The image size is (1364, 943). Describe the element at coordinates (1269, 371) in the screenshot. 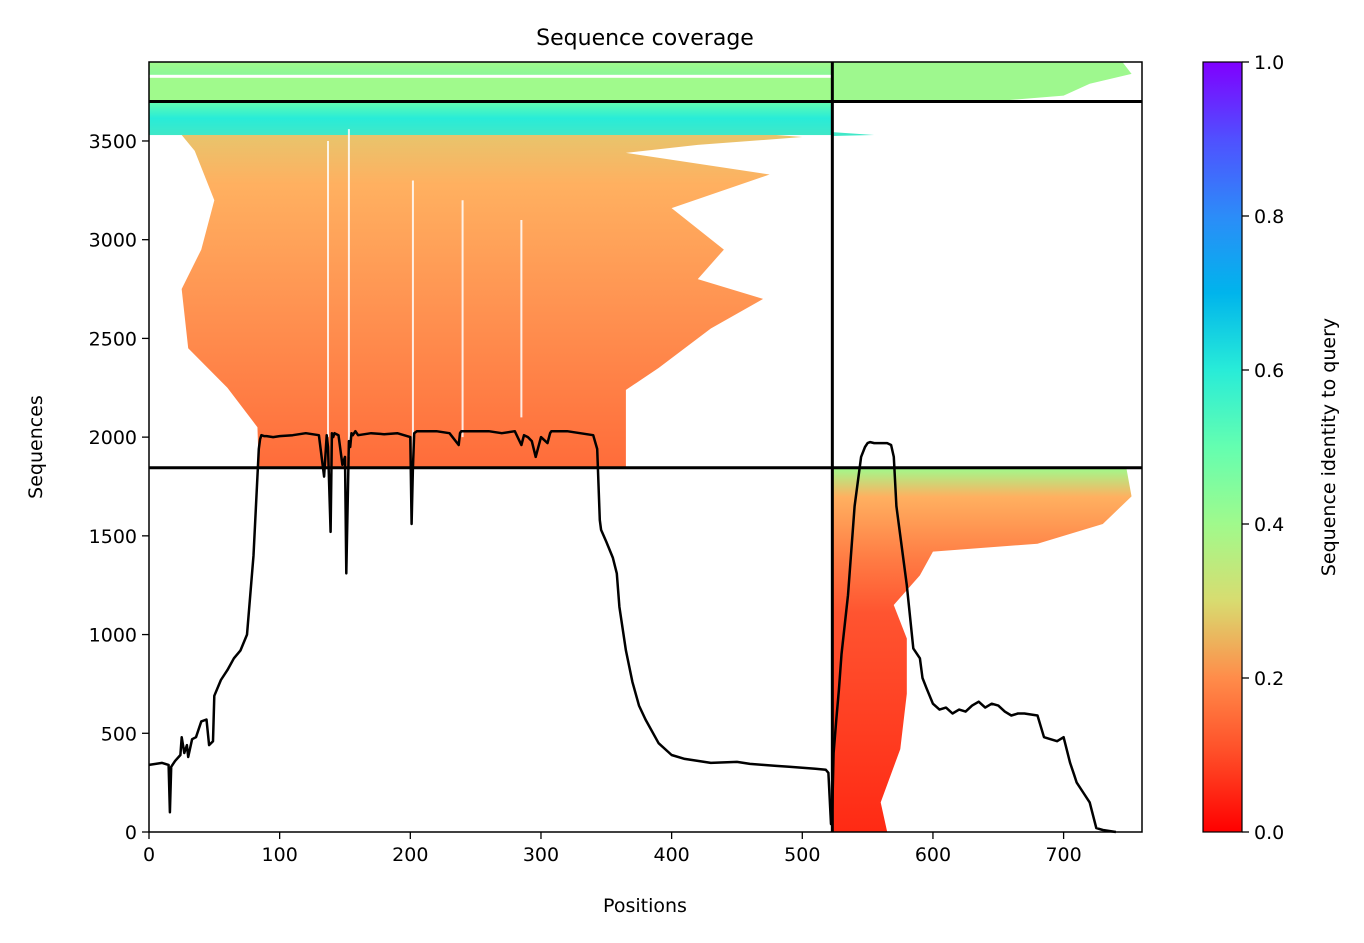

I see `colorbar-tick-label: 0.6` at that location.